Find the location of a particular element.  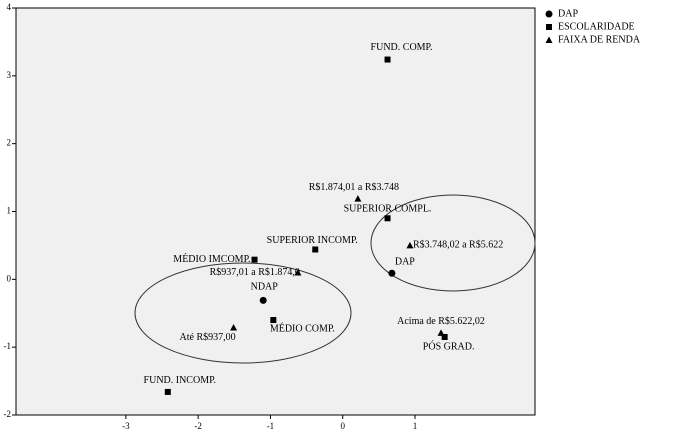

point-label: R$3.748,02 a R$5.622 is located at coordinates (458, 245).